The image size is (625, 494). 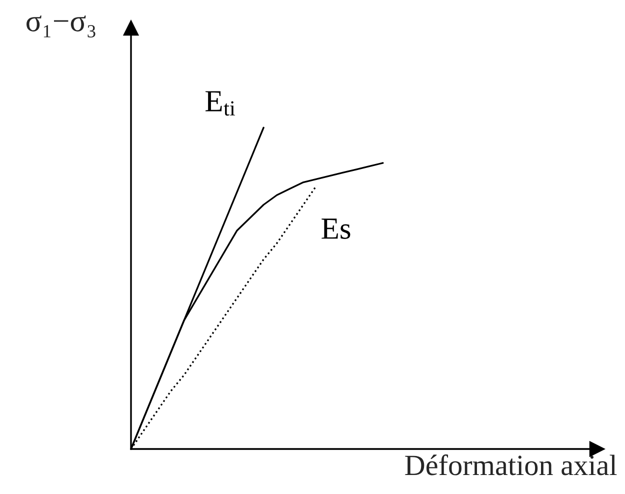 I want to click on series-label: Es, so click(x=336, y=228).